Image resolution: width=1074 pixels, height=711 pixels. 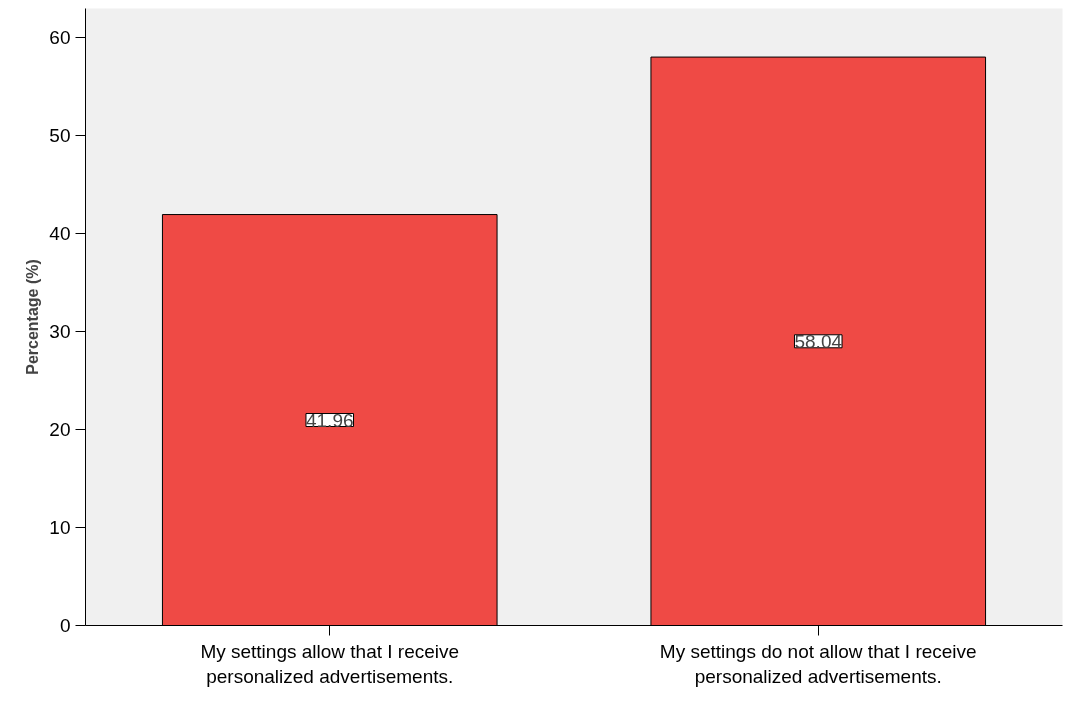 I want to click on y-tick-label: 40, so click(x=60, y=234).